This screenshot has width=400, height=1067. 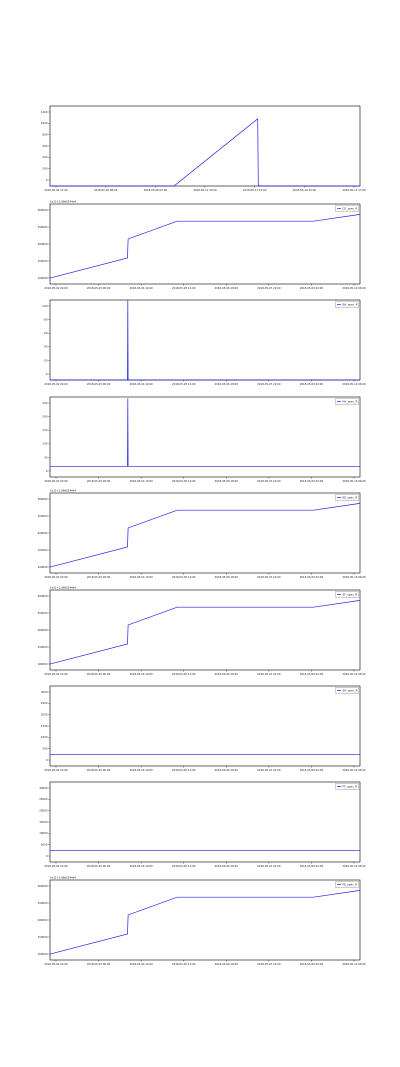 I want to click on y-tick-label: 1000, so click(x=44, y=737).